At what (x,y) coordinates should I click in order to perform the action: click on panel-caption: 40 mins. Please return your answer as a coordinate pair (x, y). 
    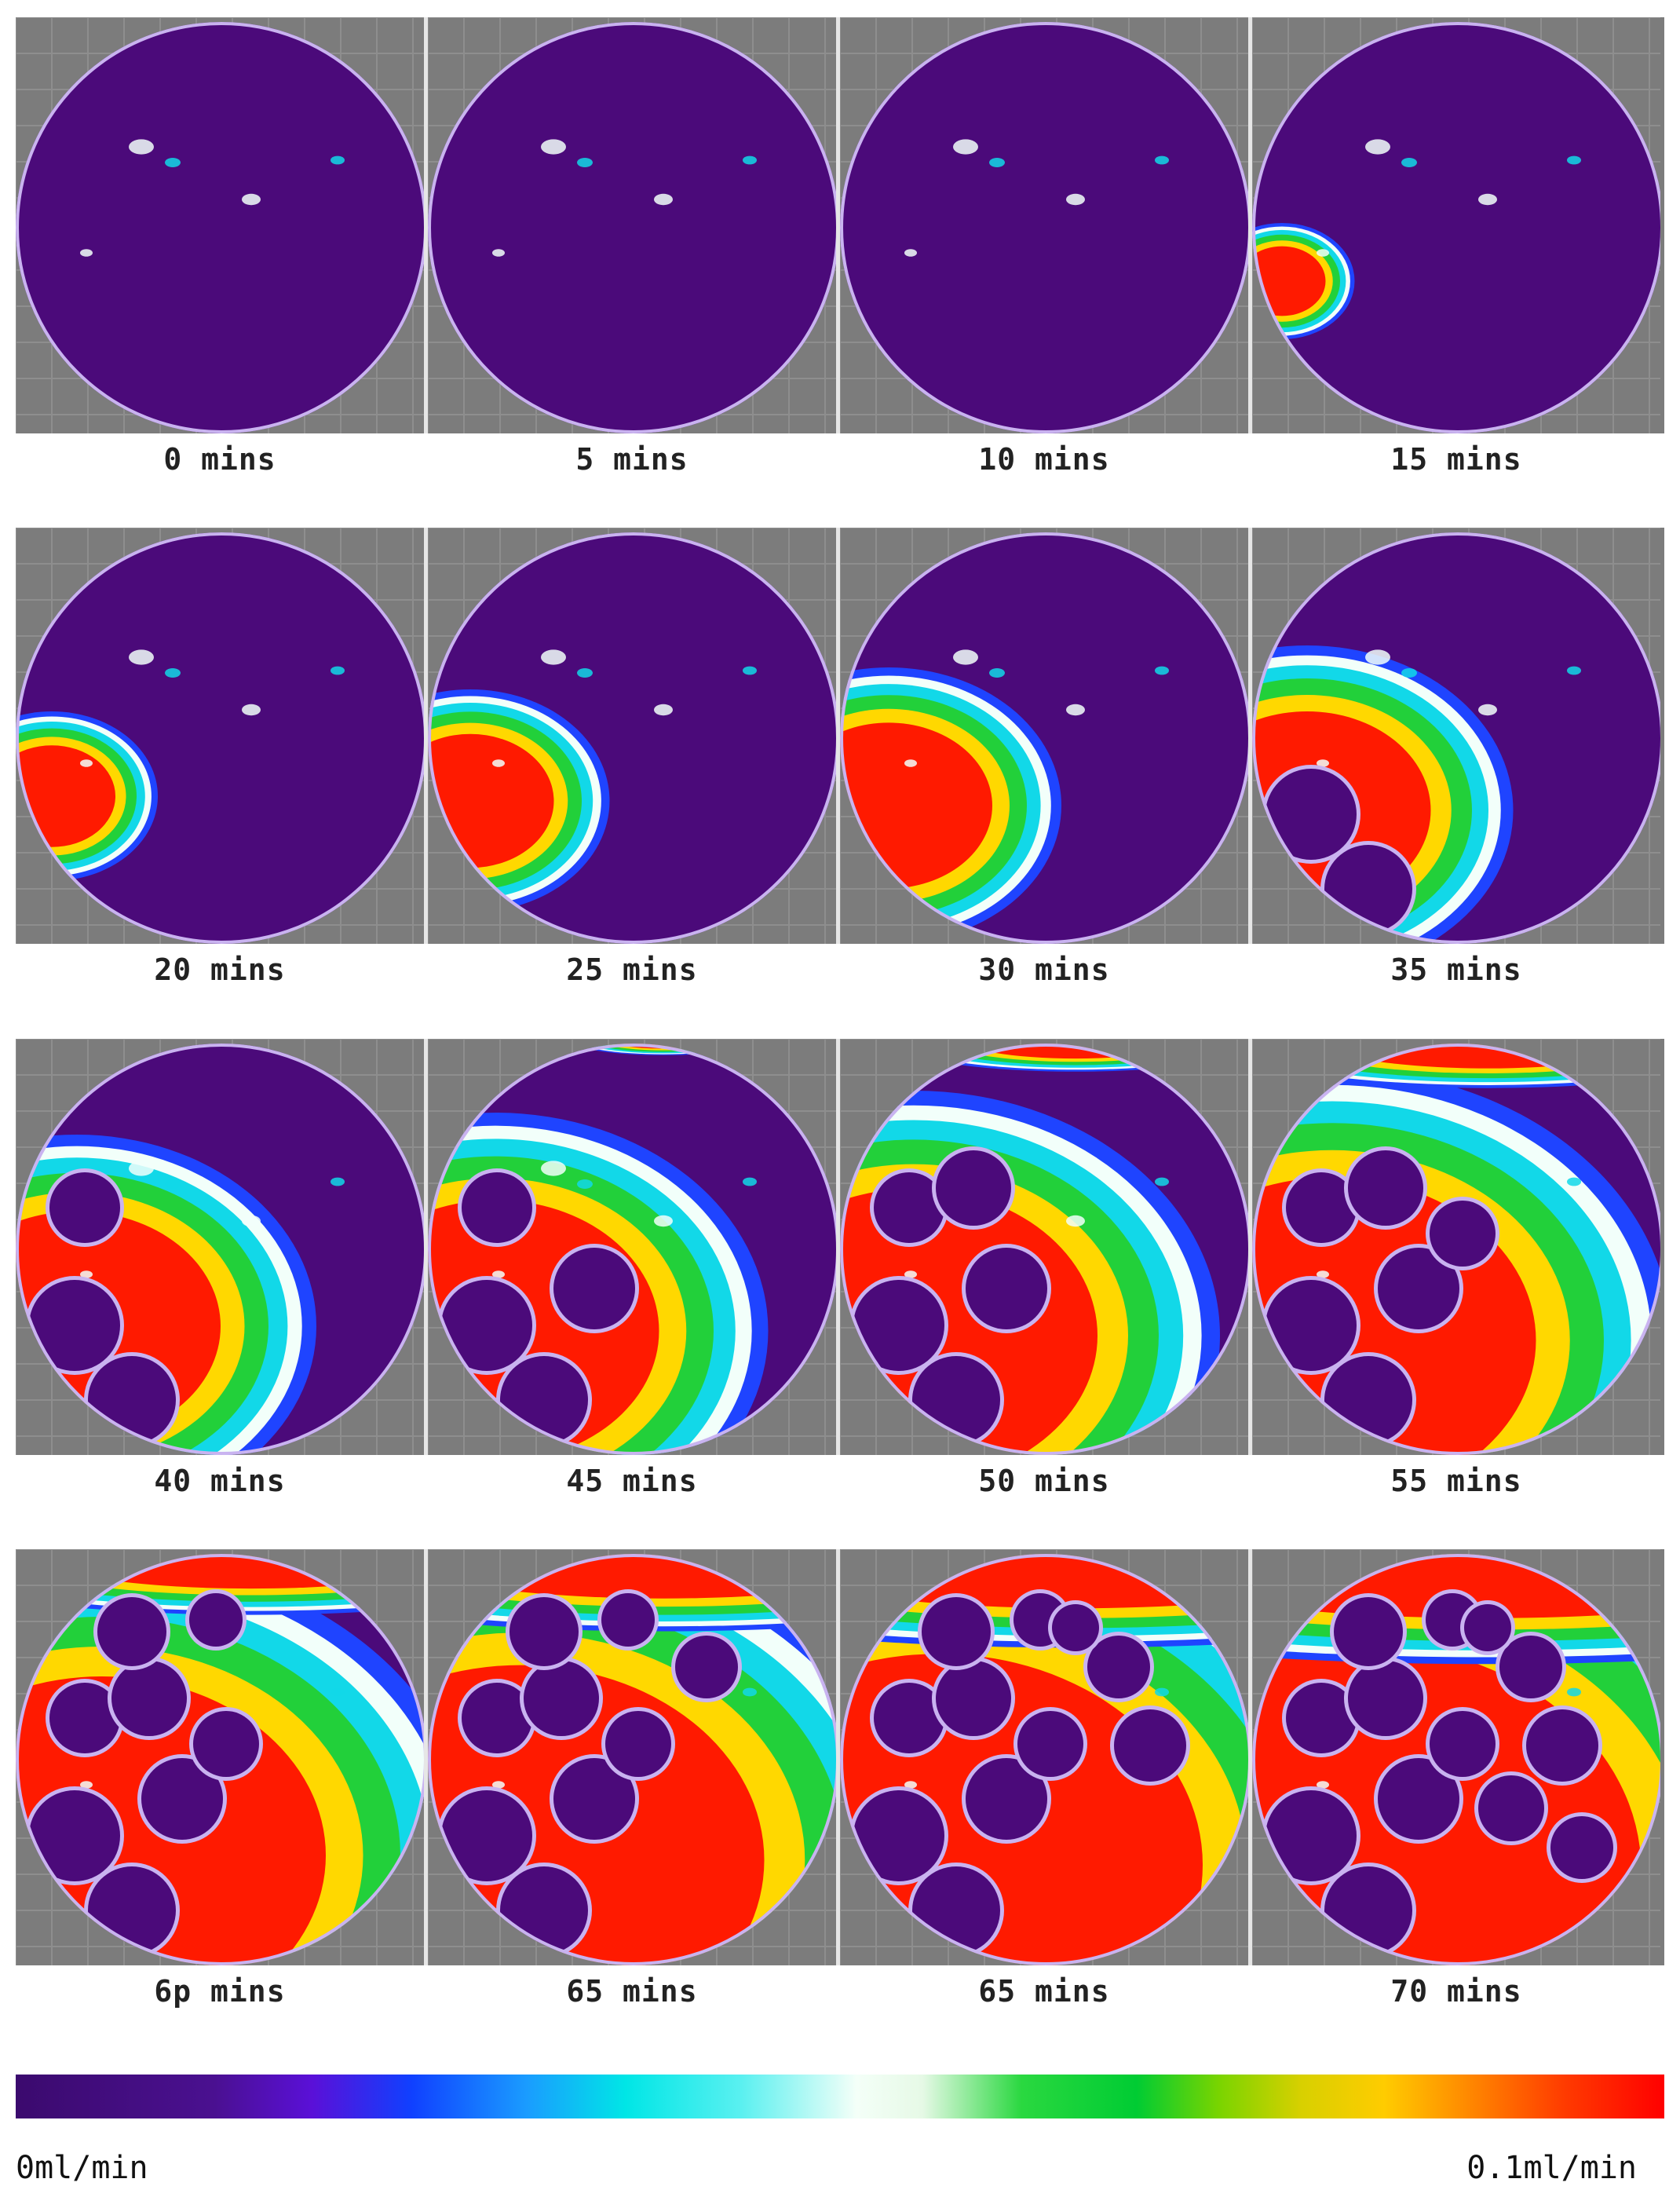
    Looking at the image, I should click on (220, 1481).